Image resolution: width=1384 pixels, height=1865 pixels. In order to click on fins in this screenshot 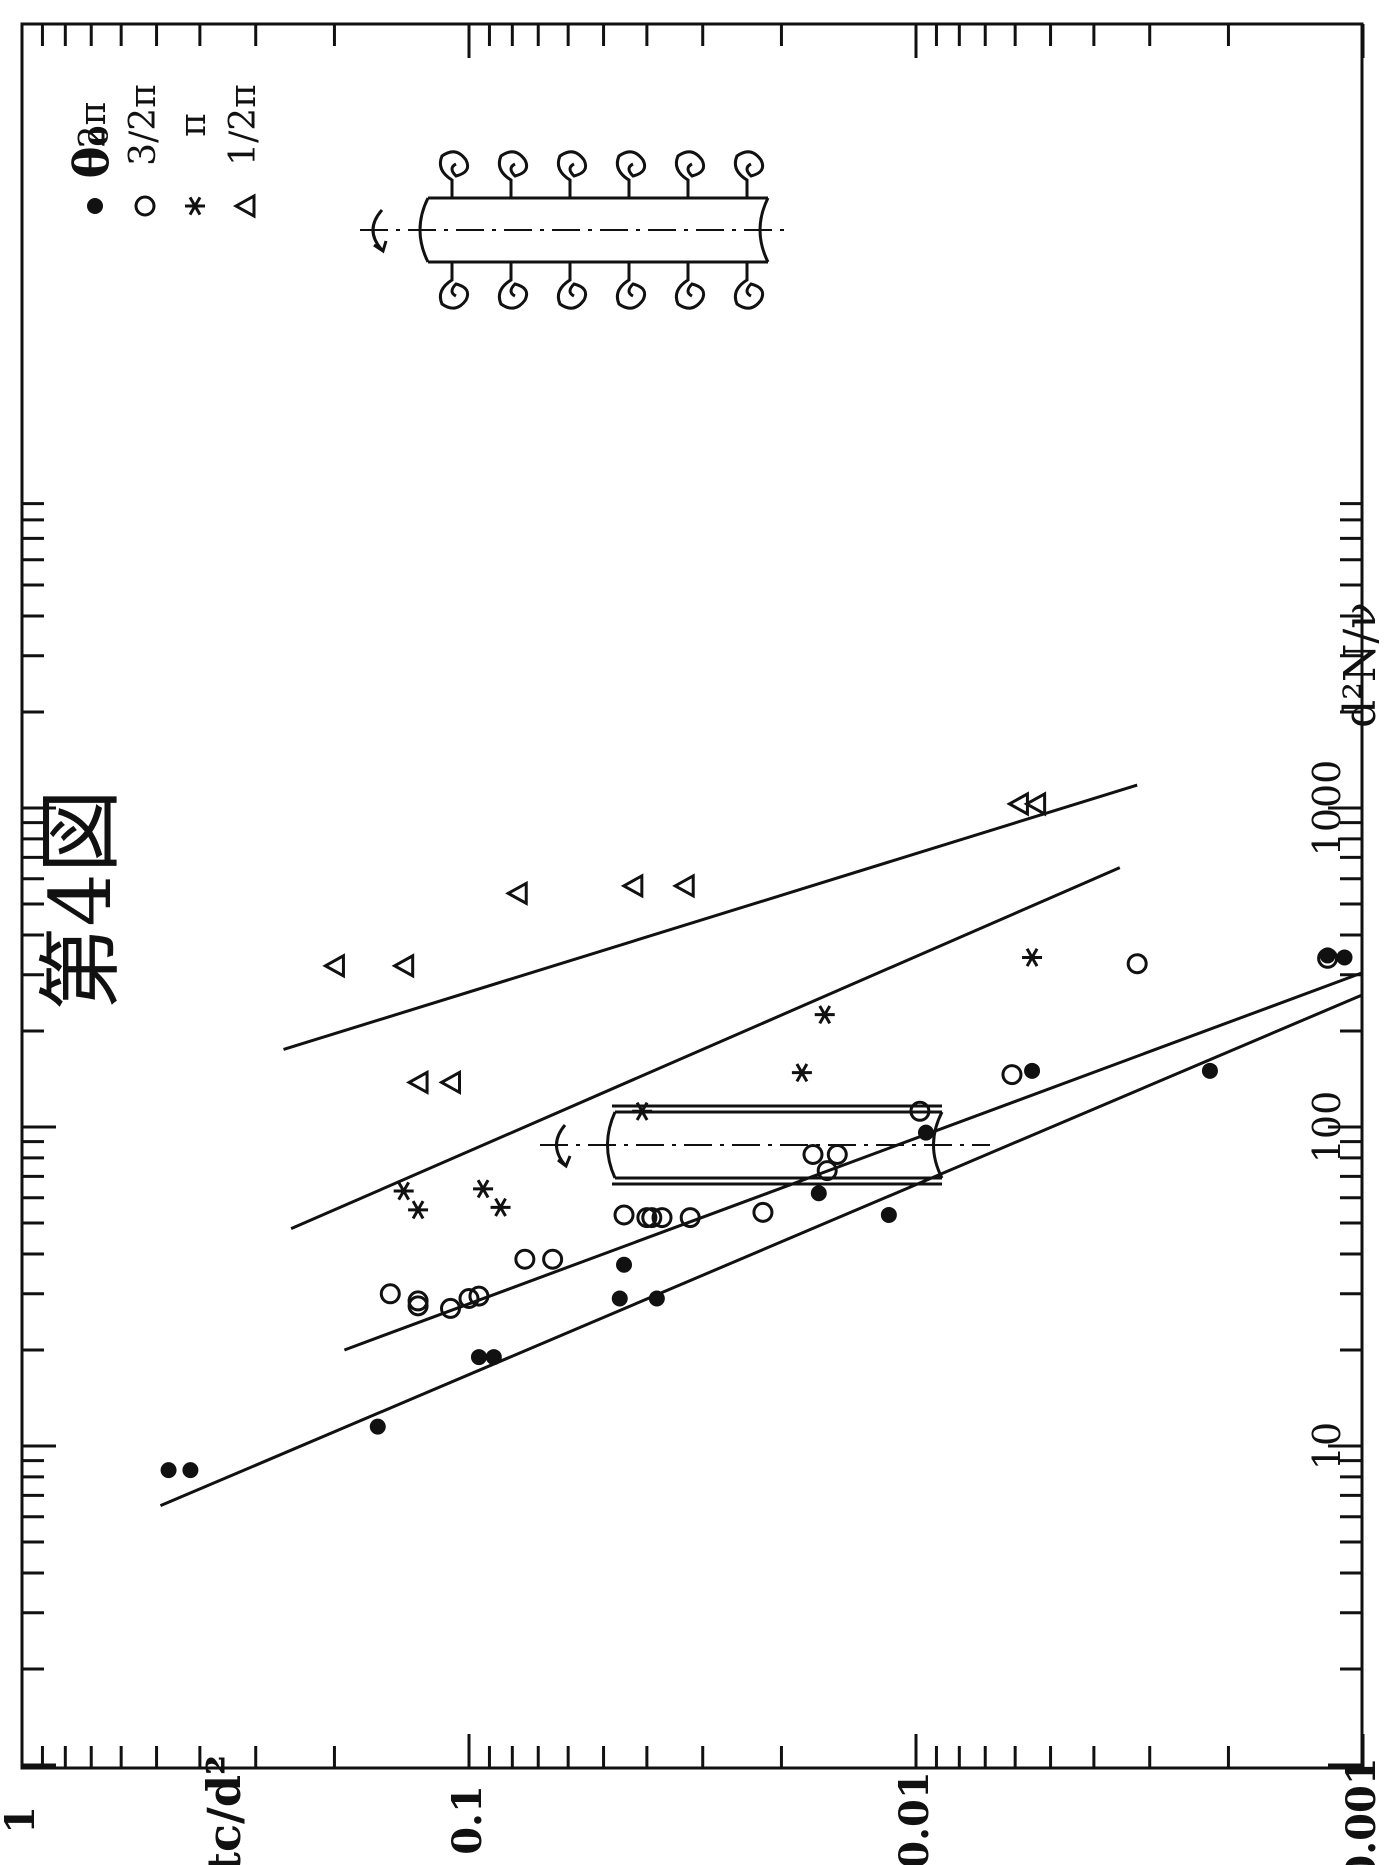, I will do `click(601, 230)`.